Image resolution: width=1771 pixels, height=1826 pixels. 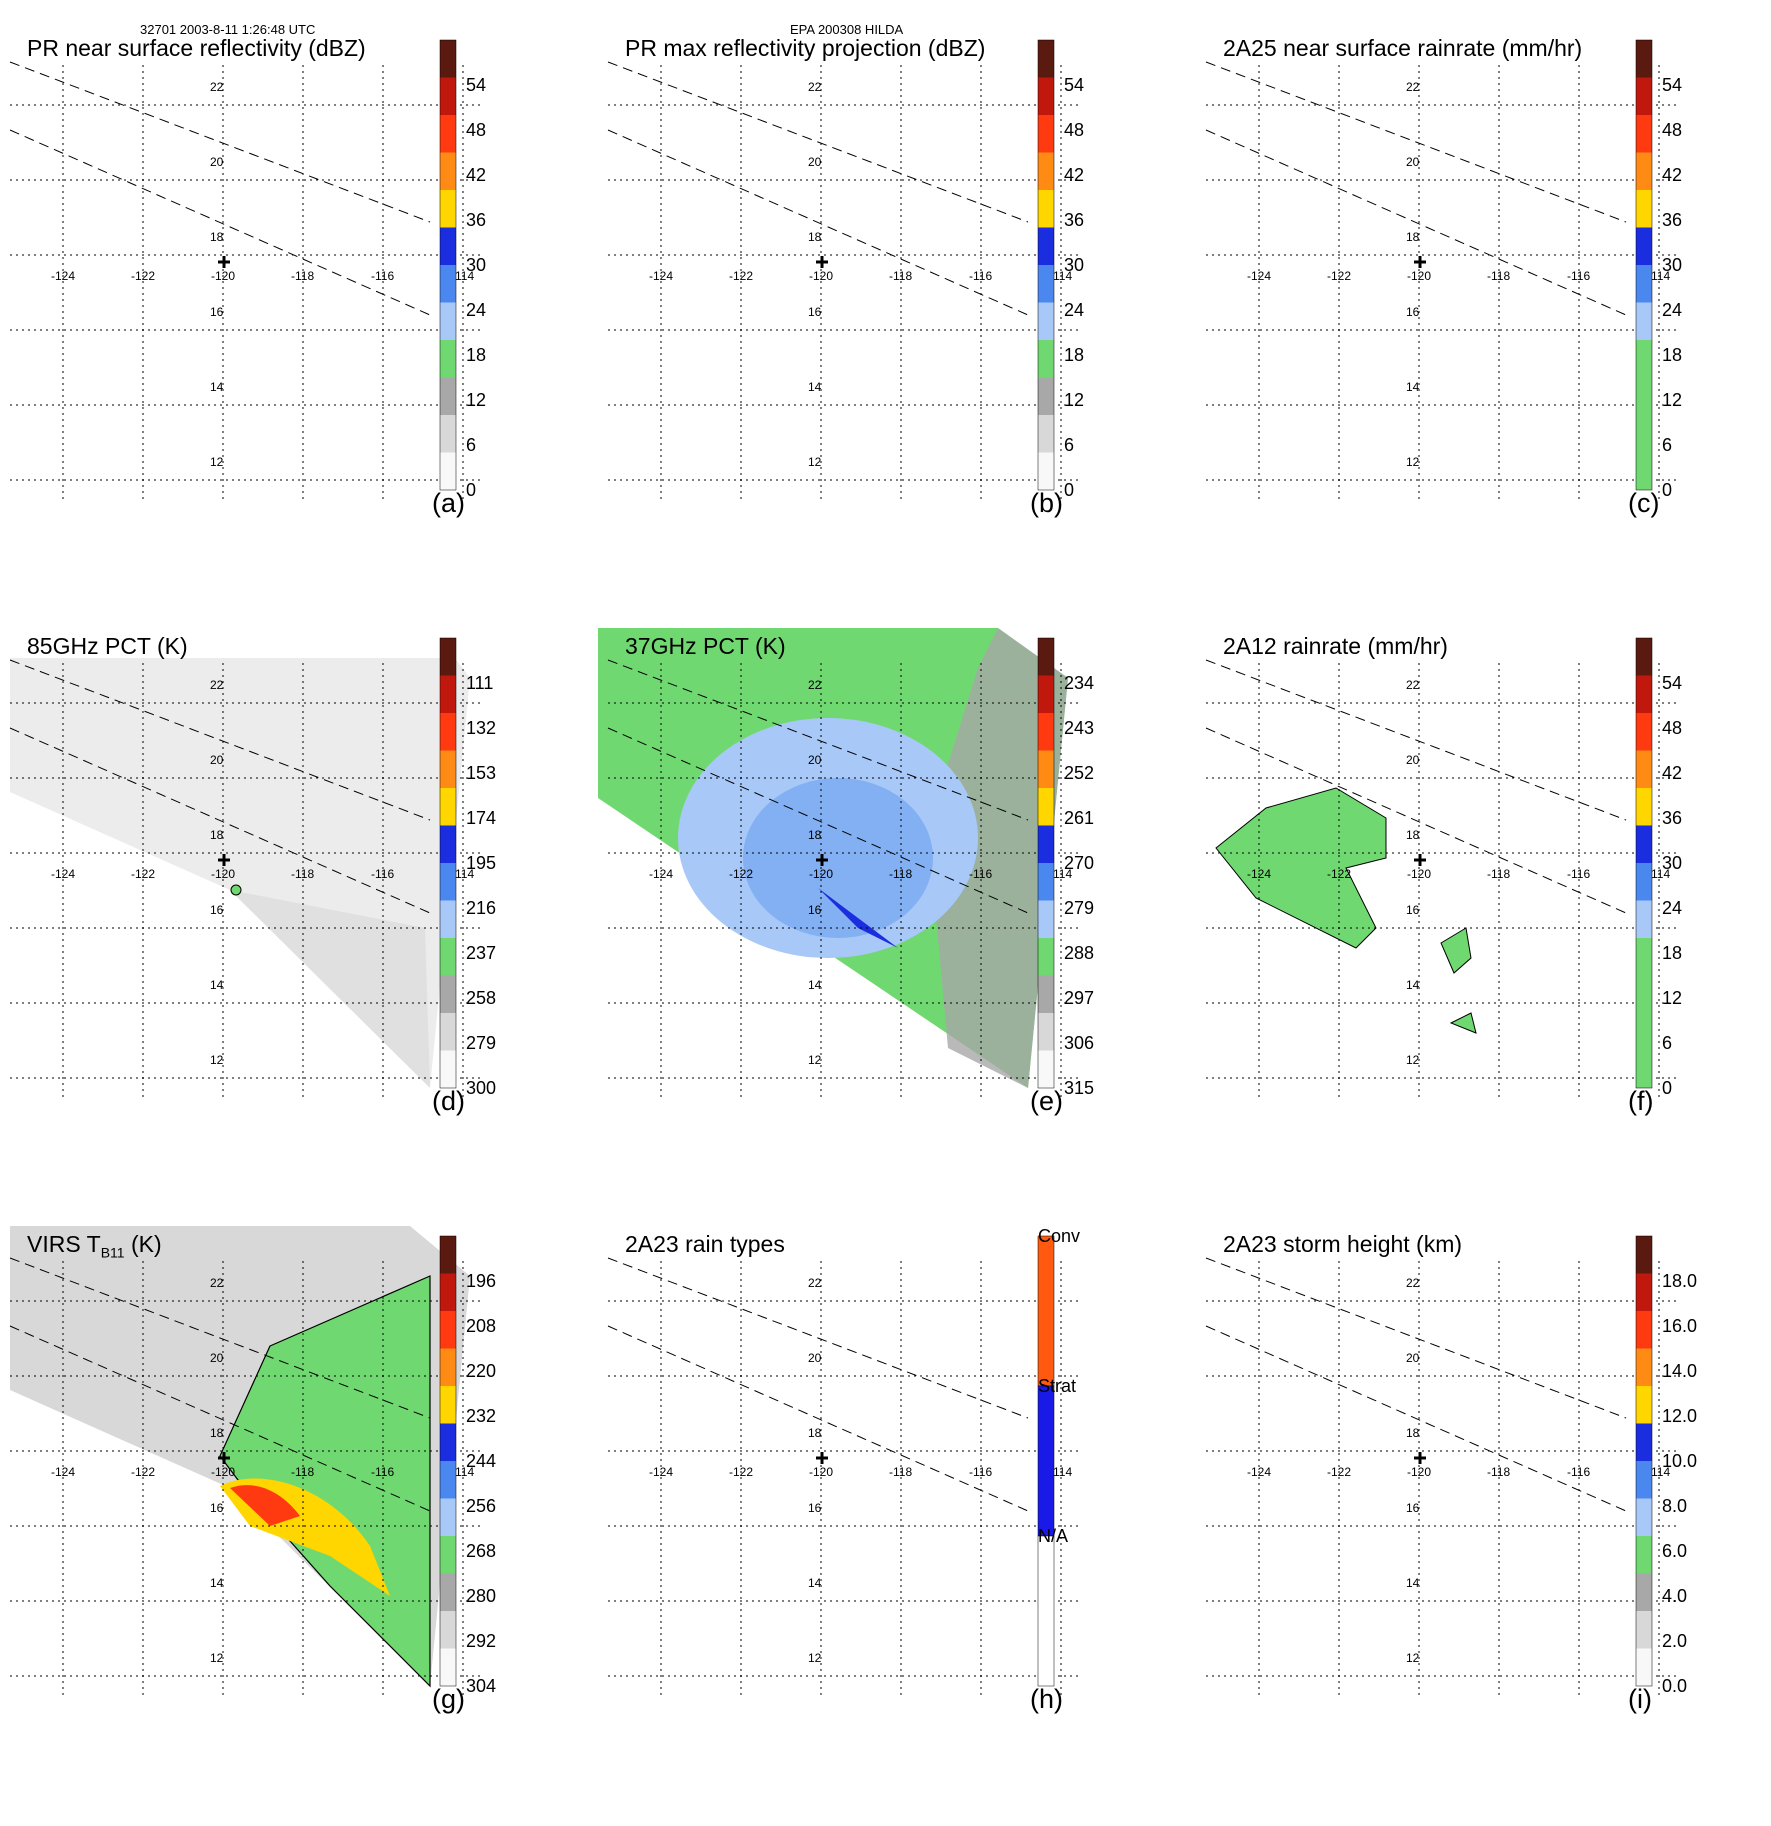 I want to click on longitude-label: -114, so click(x=1060, y=874).